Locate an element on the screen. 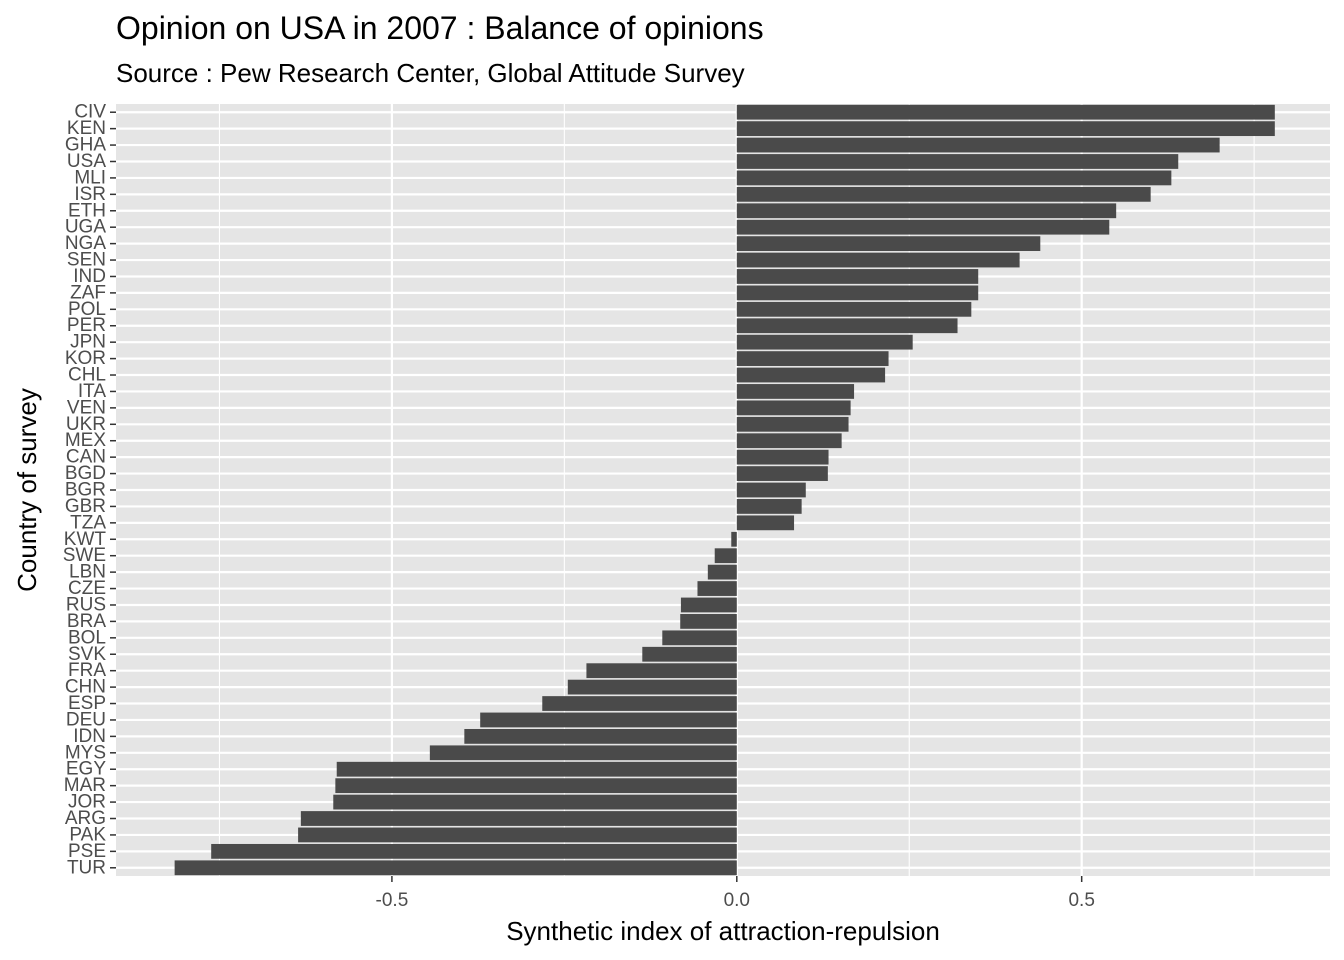  y-tick-label: LBN is located at coordinates (87, 572).